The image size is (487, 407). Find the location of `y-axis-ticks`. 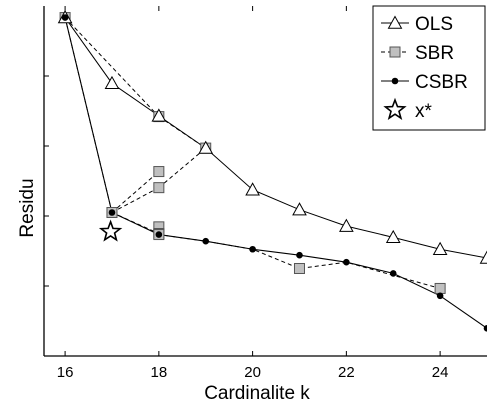

y-axis-ticks is located at coordinates (46, 181).